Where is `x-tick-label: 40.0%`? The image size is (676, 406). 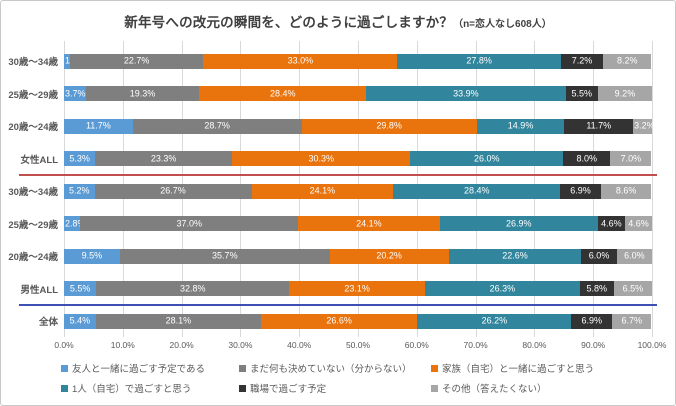
x-tick-label: 40.0% is located at coordinates (299, 345).